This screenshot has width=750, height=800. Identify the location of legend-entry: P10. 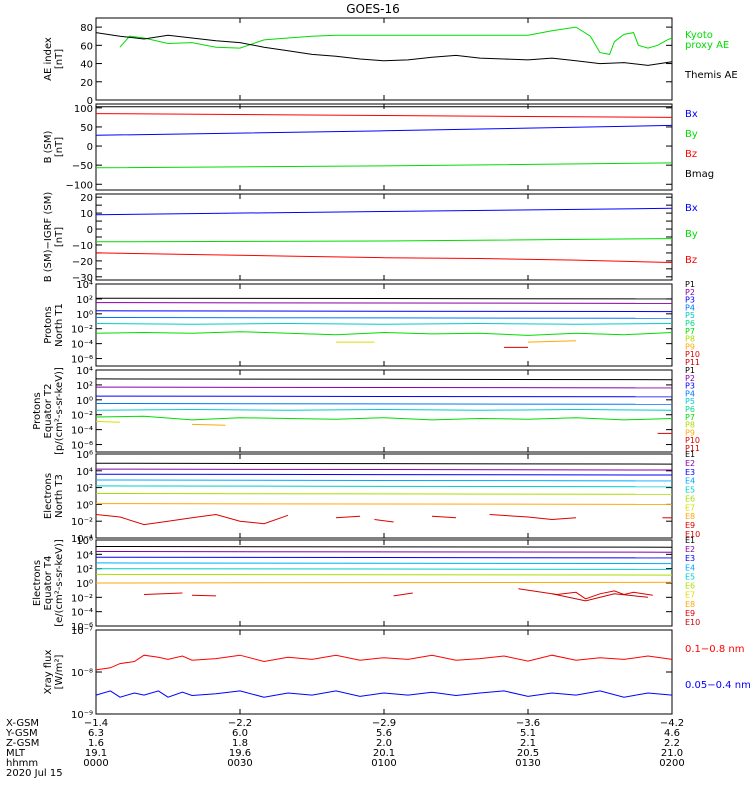
(692, 354).